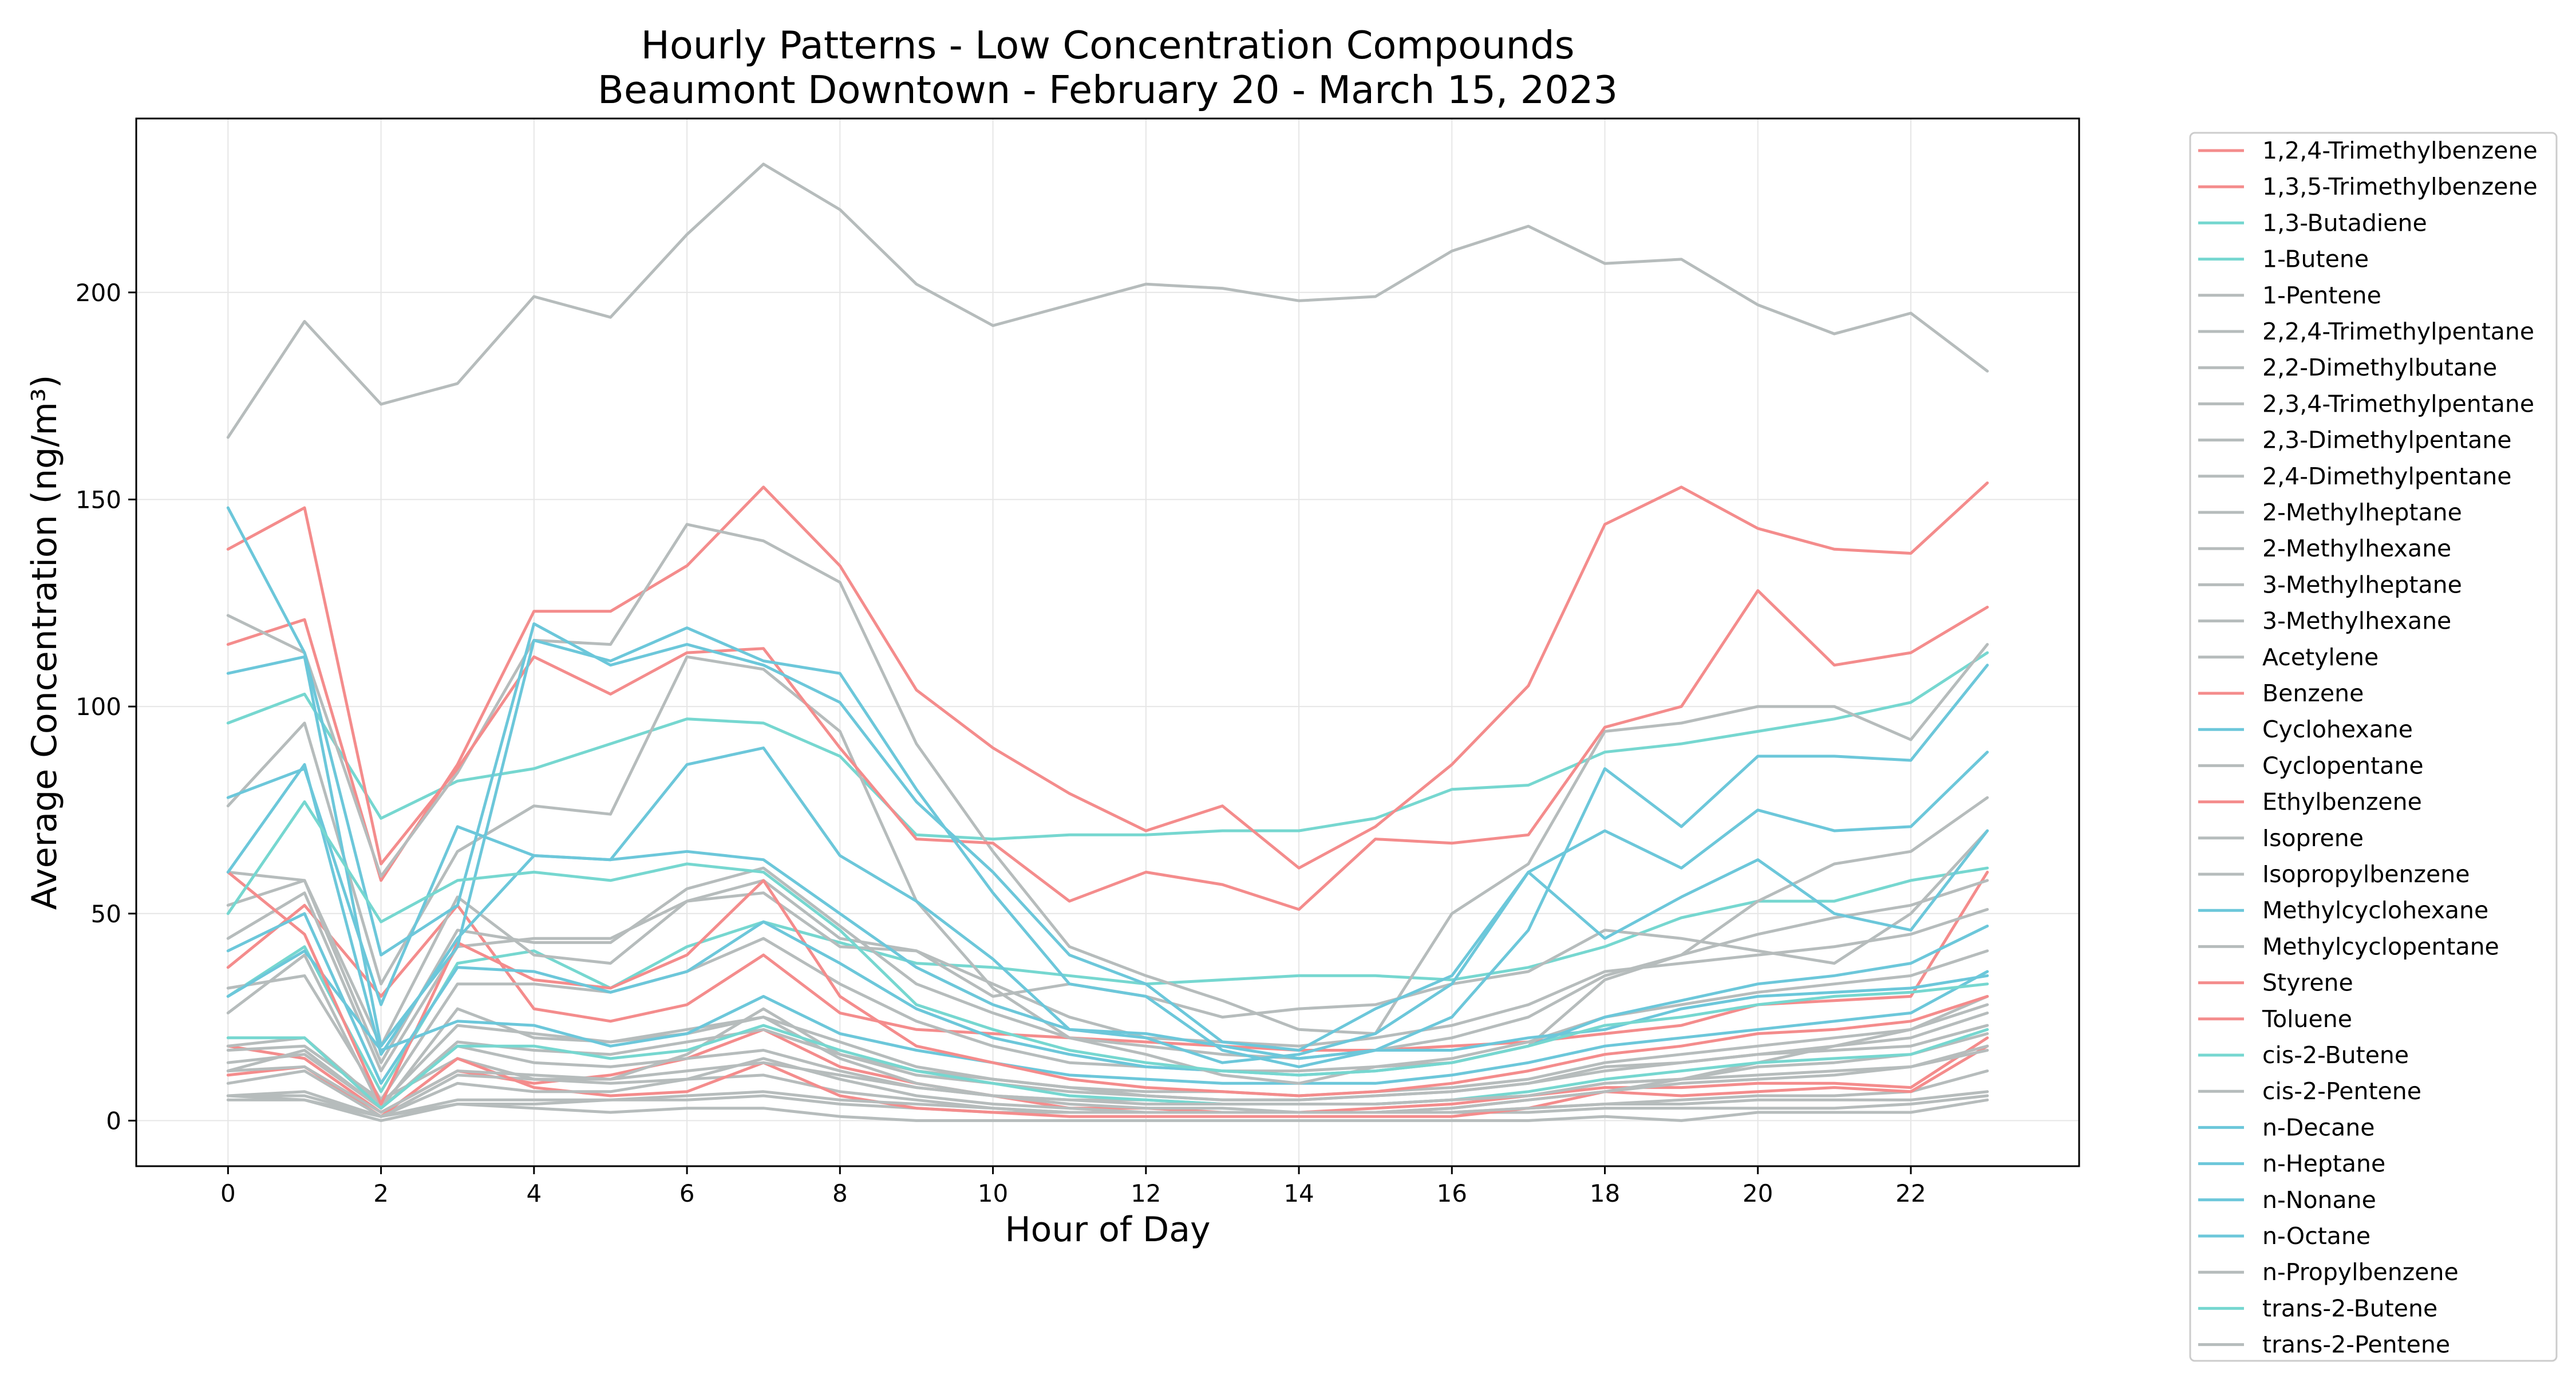  Describe the element at coordinates (2362, 585) in the screenshot. I see `legend-label-3-methylheptane: 3-Methylheptane` at that location.